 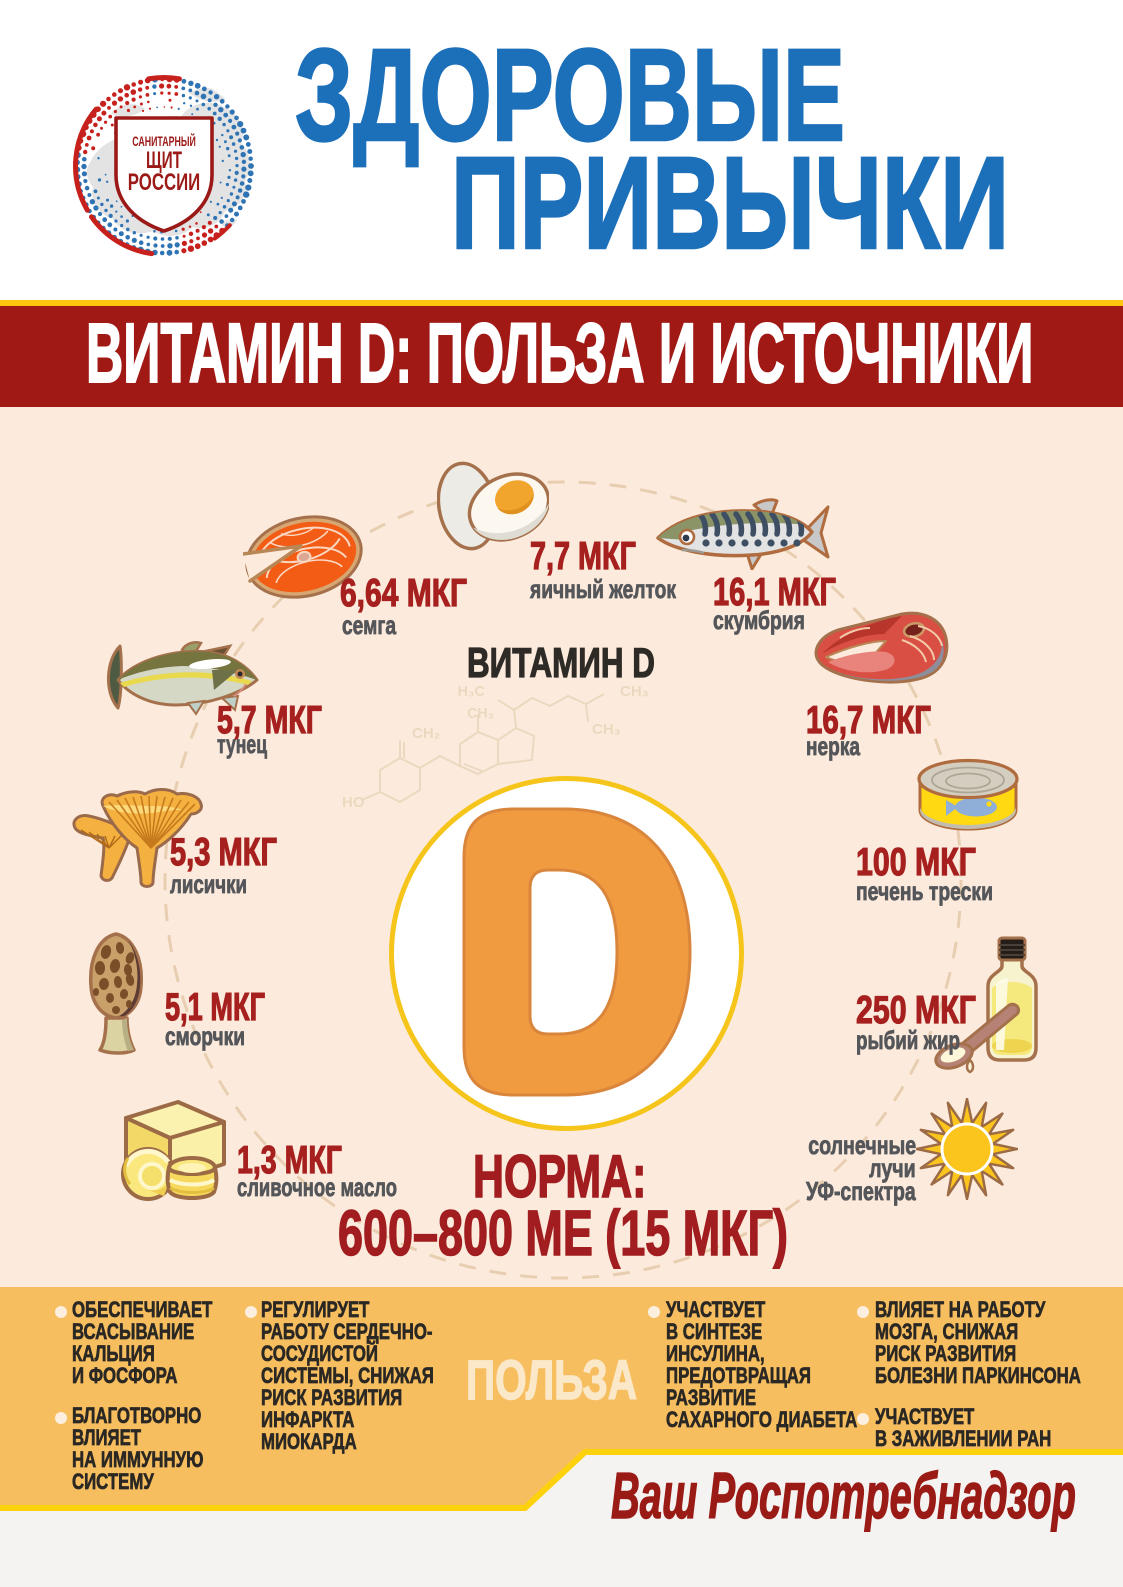 I want to click on svg-text: САНИТАРНЫЙ, so click(x=164, y=142).